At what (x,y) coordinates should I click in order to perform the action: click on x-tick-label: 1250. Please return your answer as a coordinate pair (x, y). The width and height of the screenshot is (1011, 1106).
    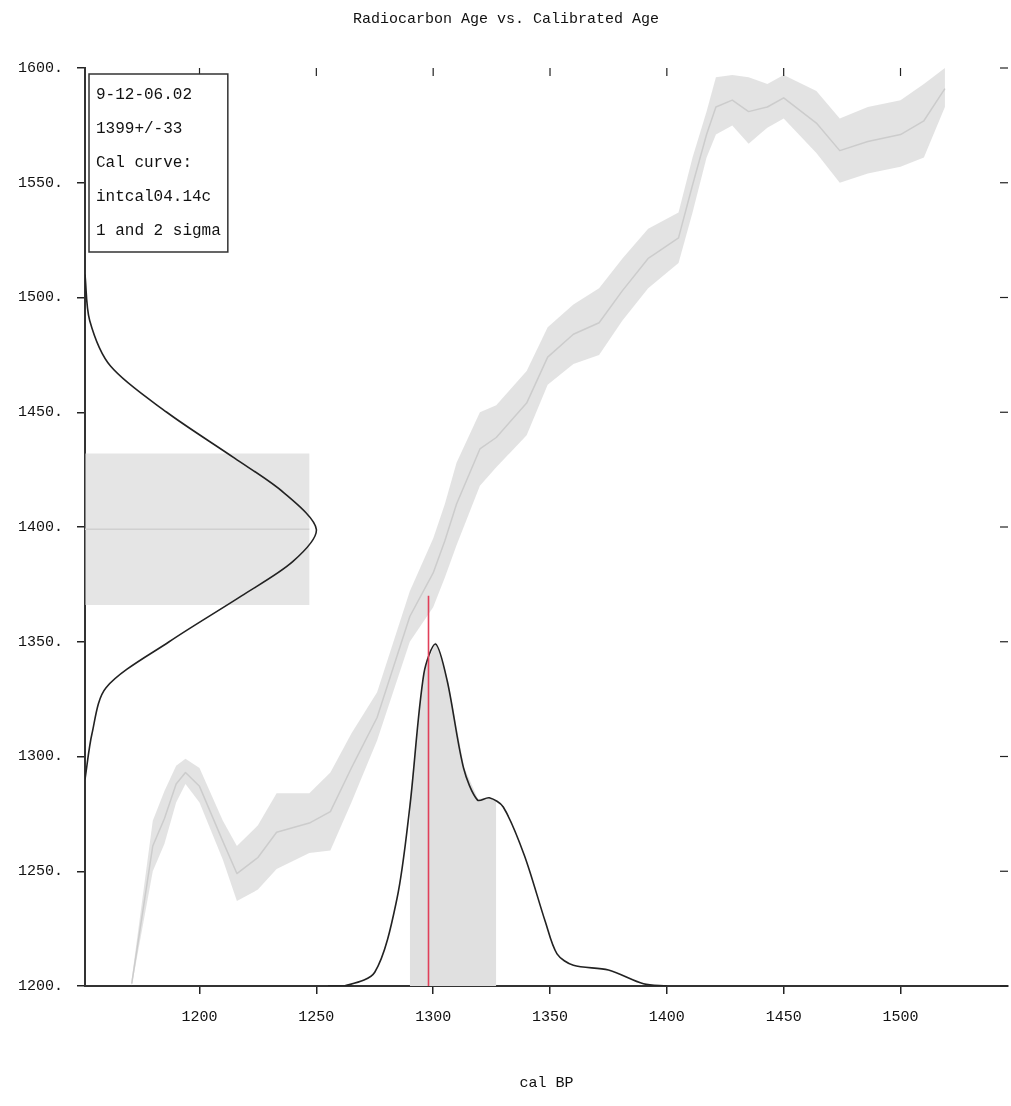
    Looking at the image, I should click on (316, 1017).